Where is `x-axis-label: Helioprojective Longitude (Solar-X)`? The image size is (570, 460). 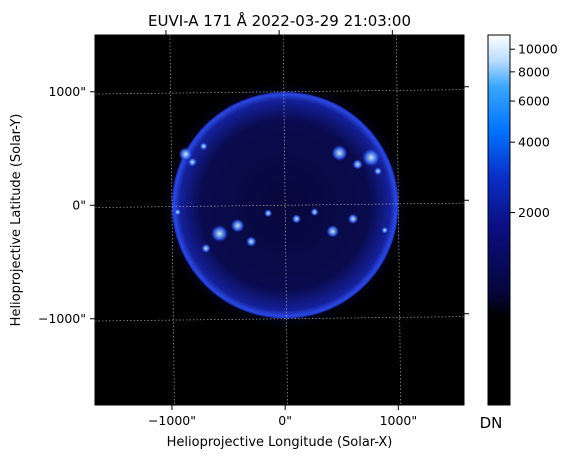 x-axis-label: Helioprojective Longitude (Solar-X) is located at coordinates (280, 442).